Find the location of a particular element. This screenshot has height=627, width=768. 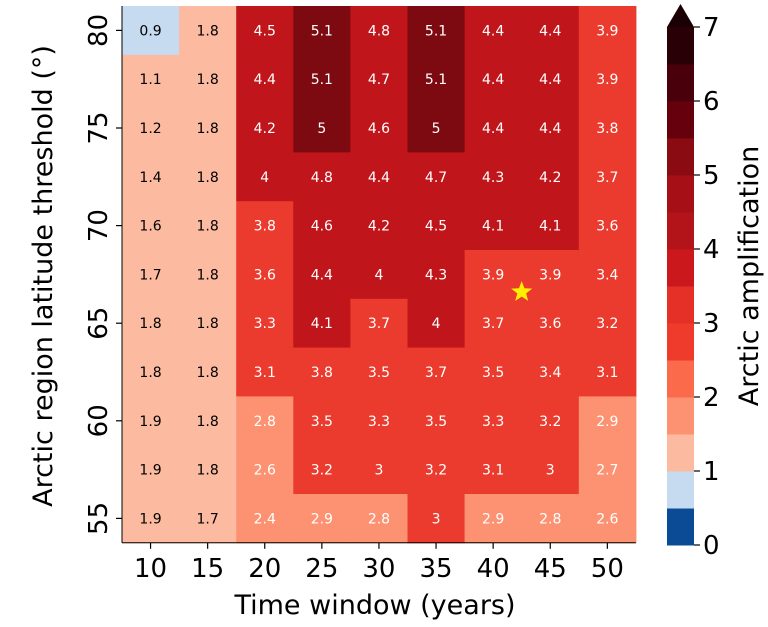

x-tick-label: 35 is located at coordinates (436, 569).